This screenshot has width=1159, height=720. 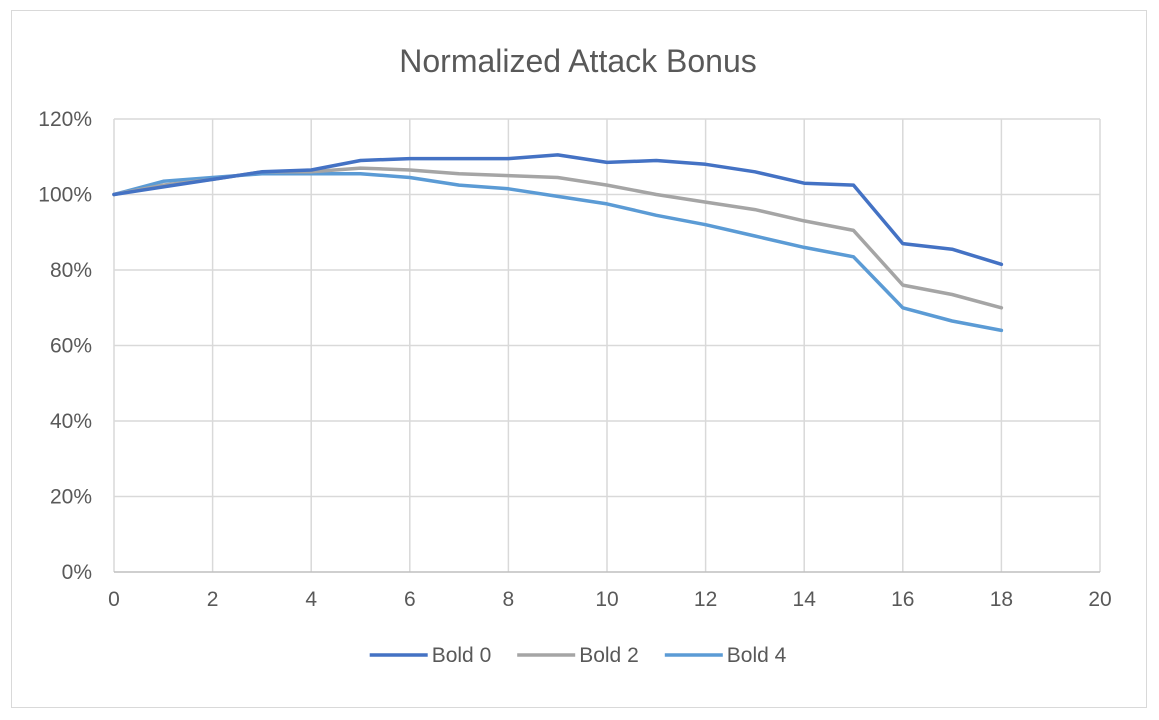 What do you see at coordinates (213, 599) in the screenshot?
I see `x-tick-label: 2` at bounding box center [213, 599].